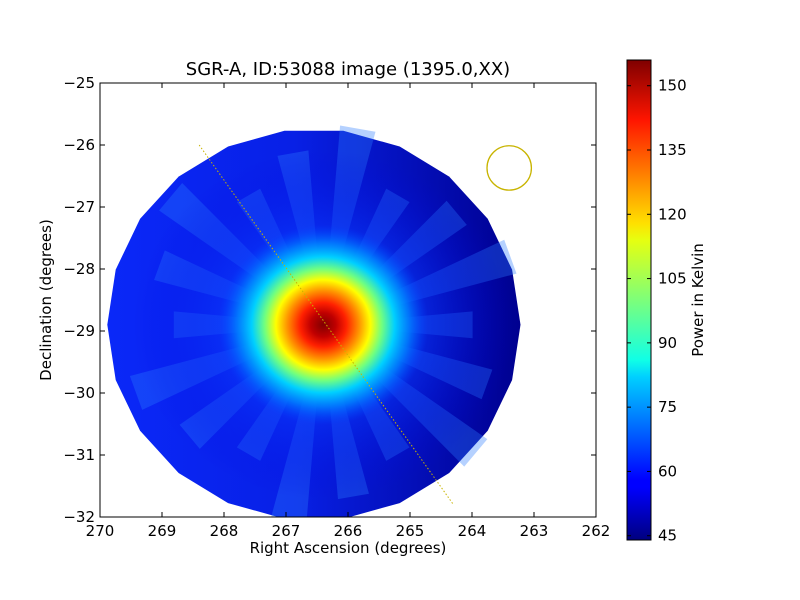 The image size is (800, 600). Describe the element at coordinates (79, 517) in the screenshot. I see `y-tick-label: −32` at that location.